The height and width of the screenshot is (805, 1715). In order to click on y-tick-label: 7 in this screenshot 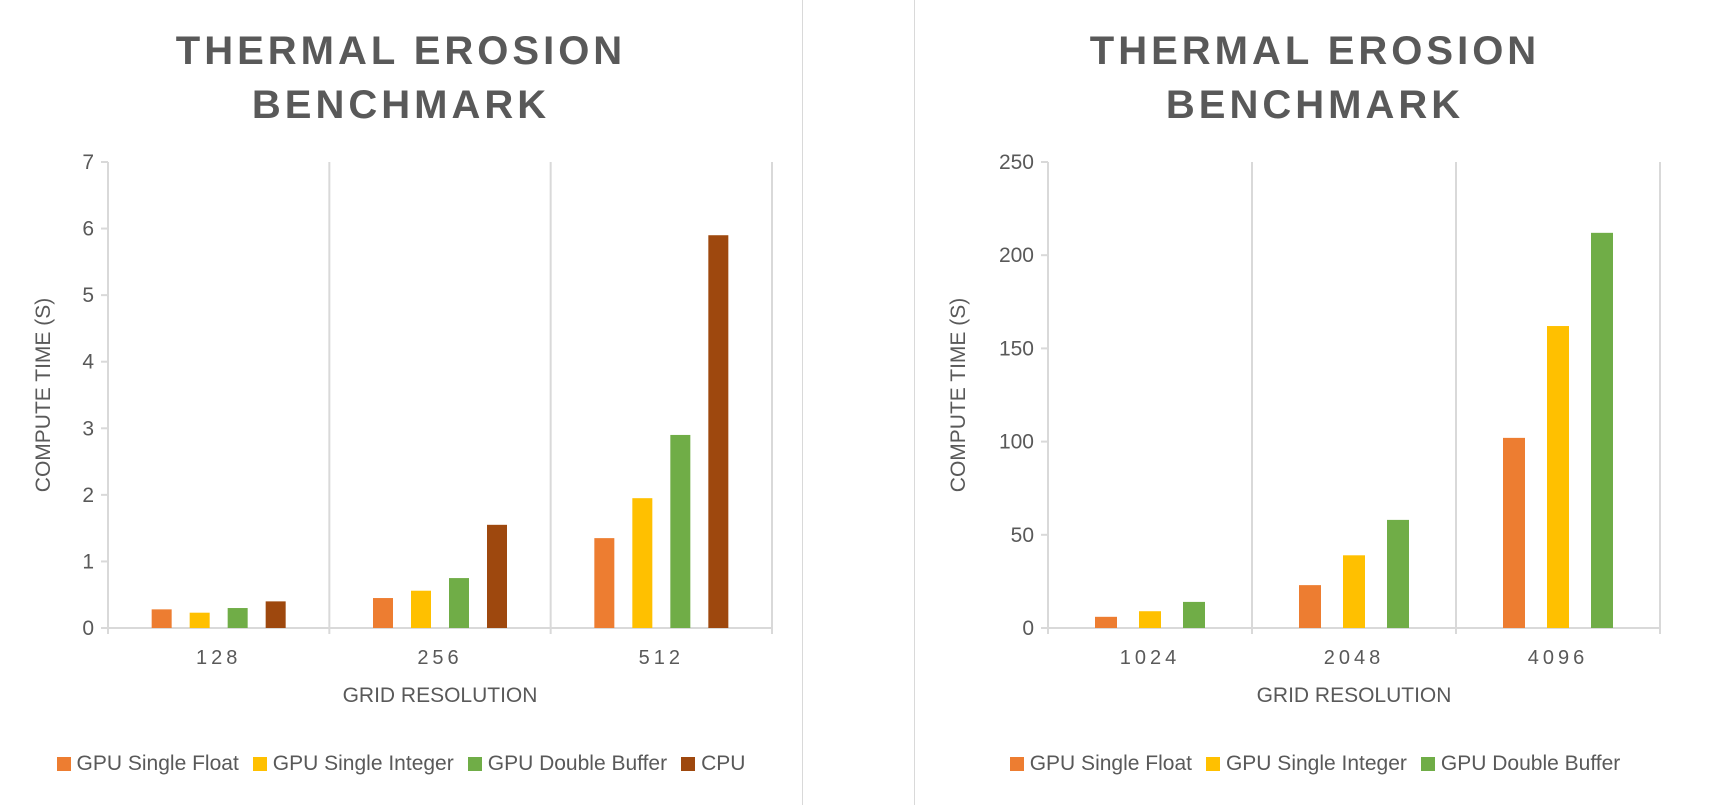, I will do `click(88, 162)`.